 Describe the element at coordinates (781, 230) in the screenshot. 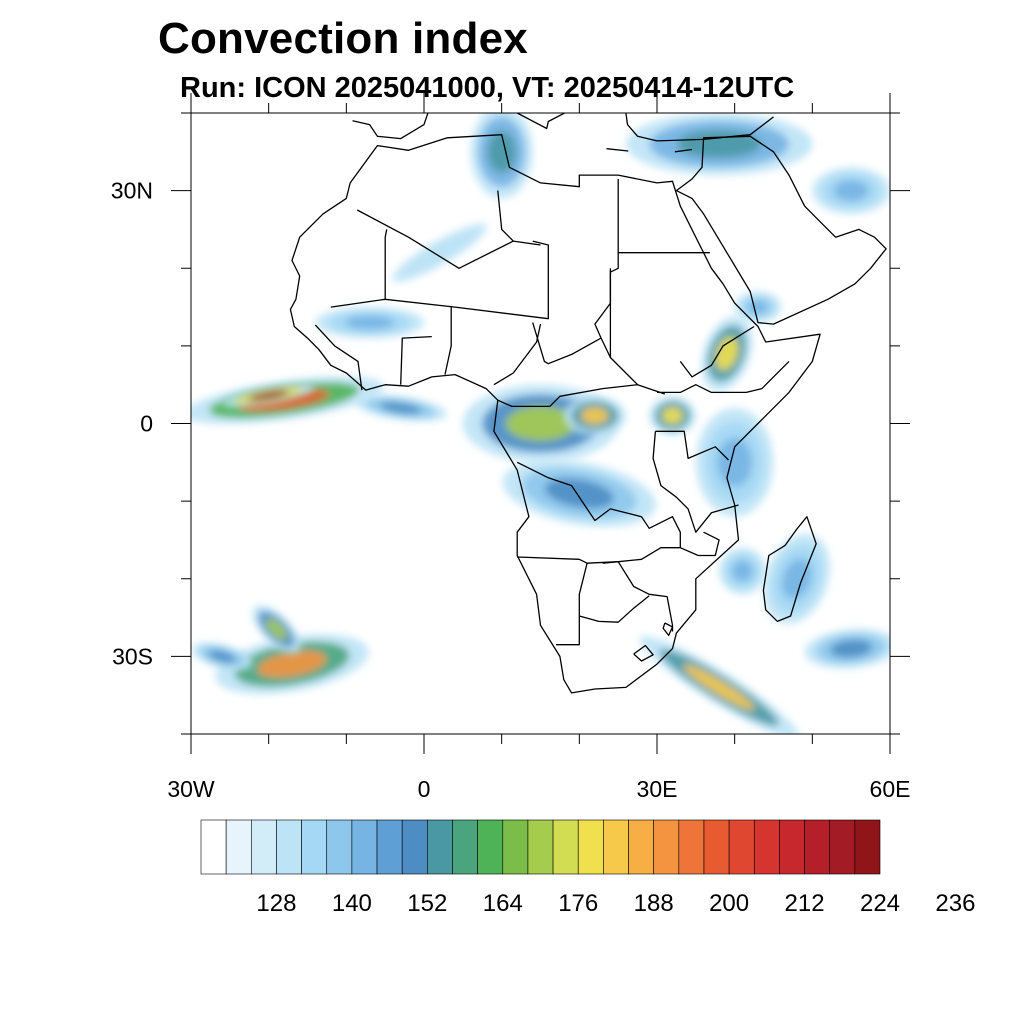

I see `coastline-arabia` at that location.